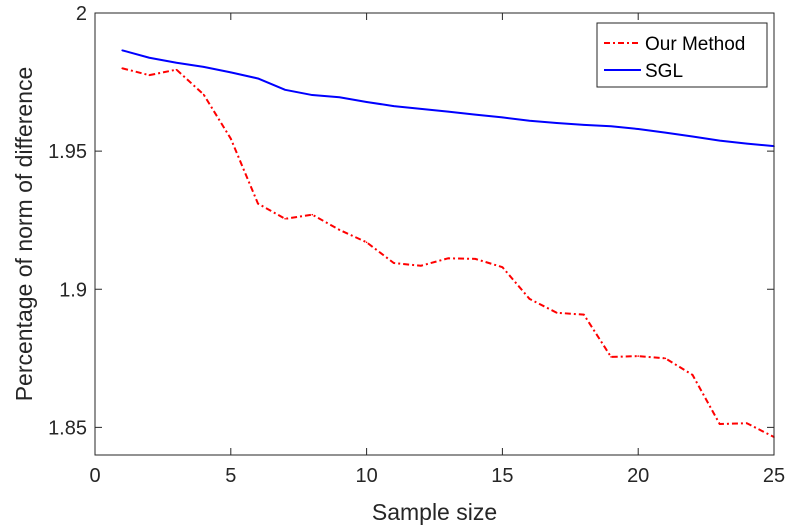  Describe the element at coordinates (366, 476) in the screenshot. I see `x-tick-label: 10` at that location.